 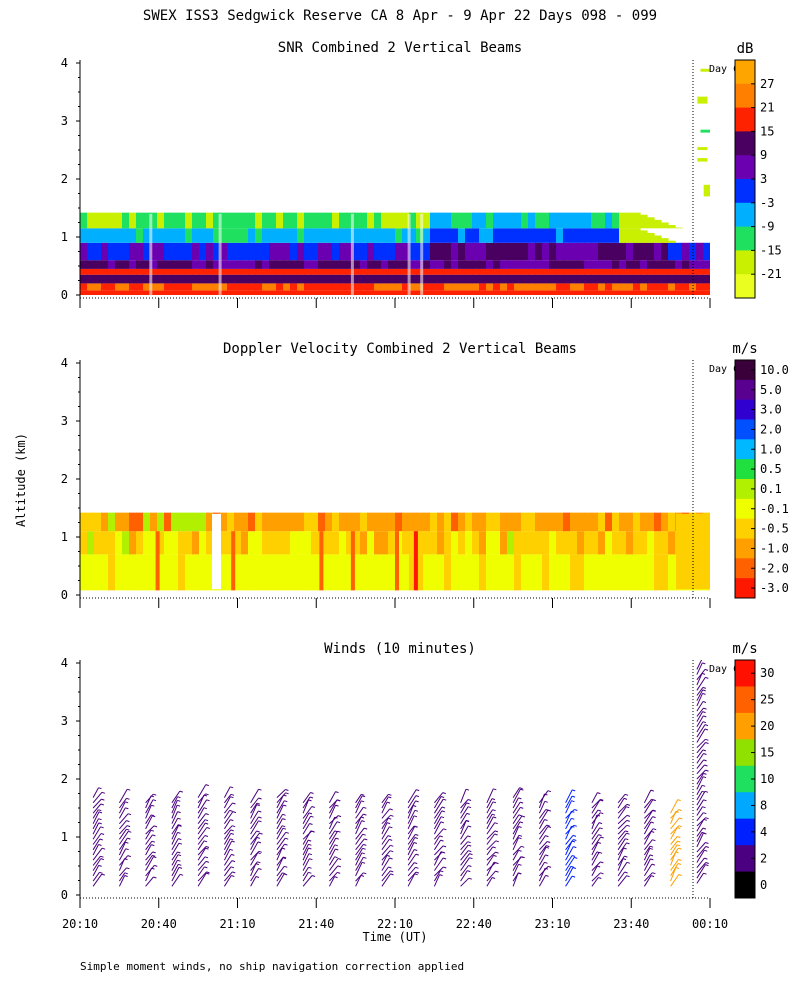 What do you see at coordinates (767, 203) in the screenshot?
I see `snr-colorbar-label: -3` at bounding box center [767, 203].